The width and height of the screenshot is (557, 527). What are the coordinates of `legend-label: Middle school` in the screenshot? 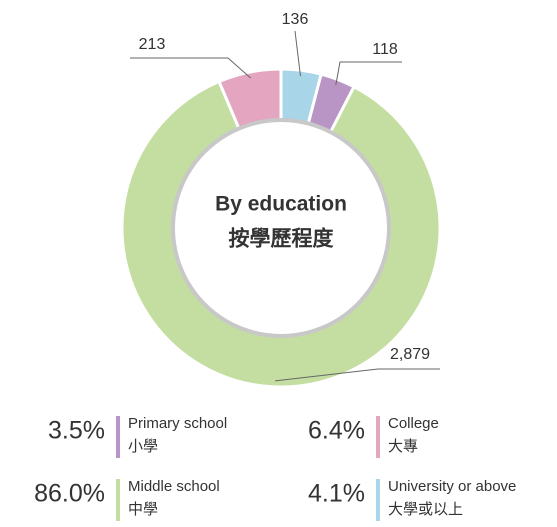 It's located at (174, 486).